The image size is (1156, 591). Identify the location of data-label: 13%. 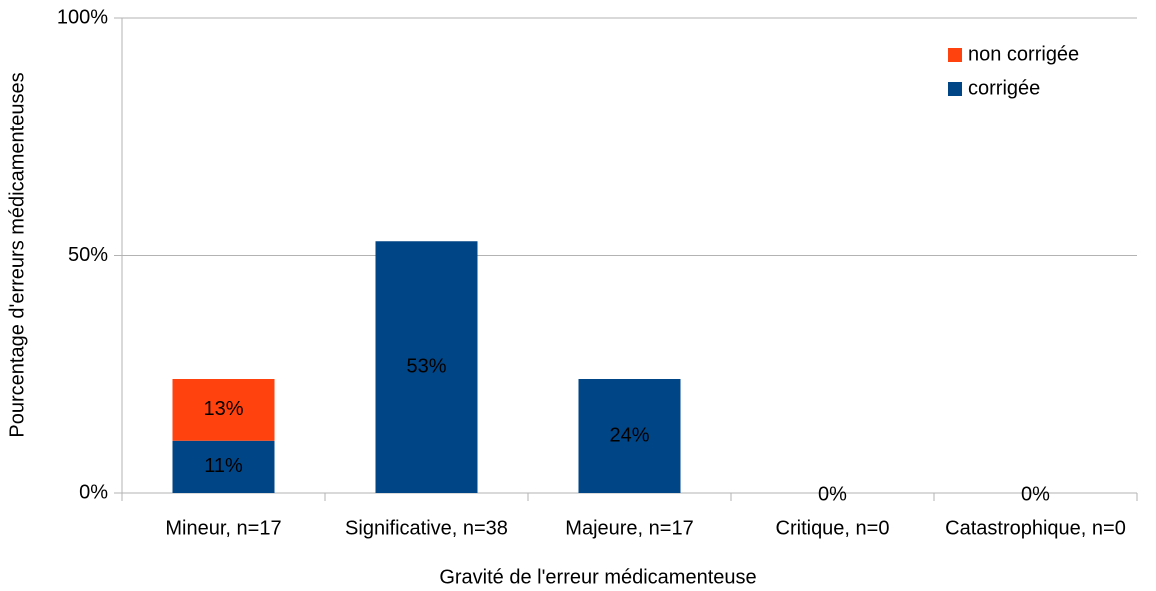
(223, 409).